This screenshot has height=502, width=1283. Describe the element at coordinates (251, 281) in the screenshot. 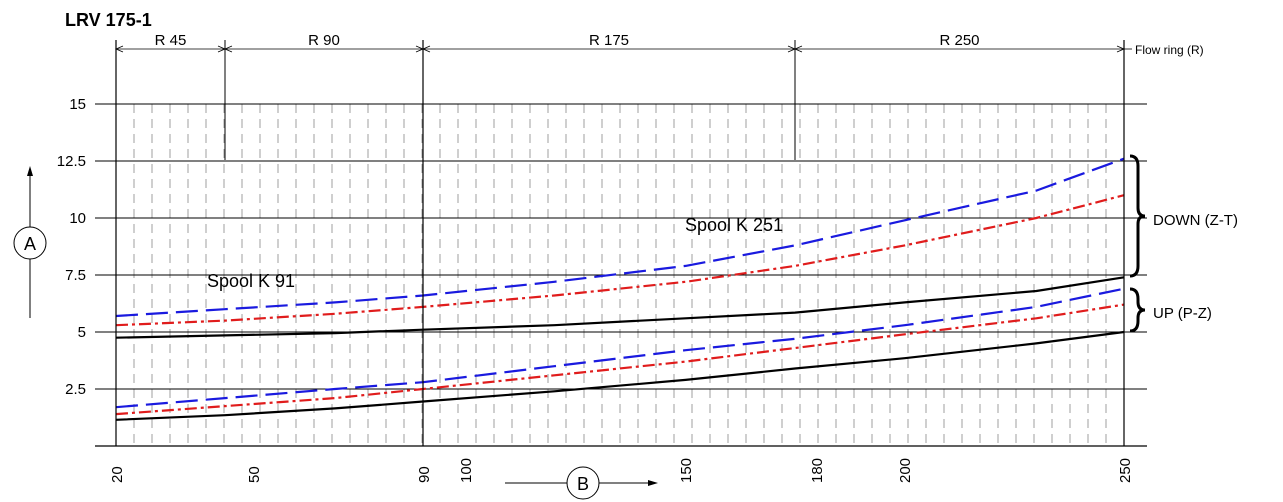

I see `annotation-spool-k91: Spool K 91` at that location.